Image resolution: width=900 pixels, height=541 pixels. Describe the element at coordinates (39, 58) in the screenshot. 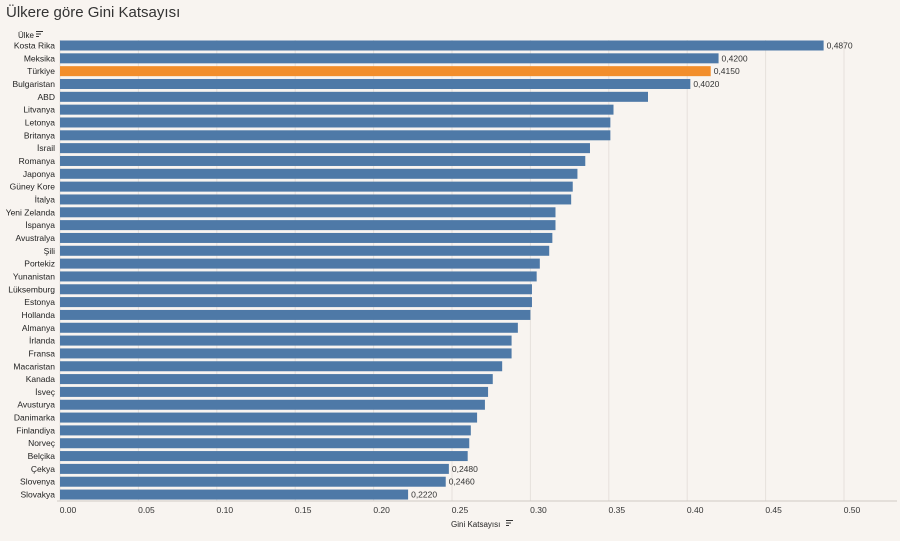

I see `category-label: Meksika` at that location.